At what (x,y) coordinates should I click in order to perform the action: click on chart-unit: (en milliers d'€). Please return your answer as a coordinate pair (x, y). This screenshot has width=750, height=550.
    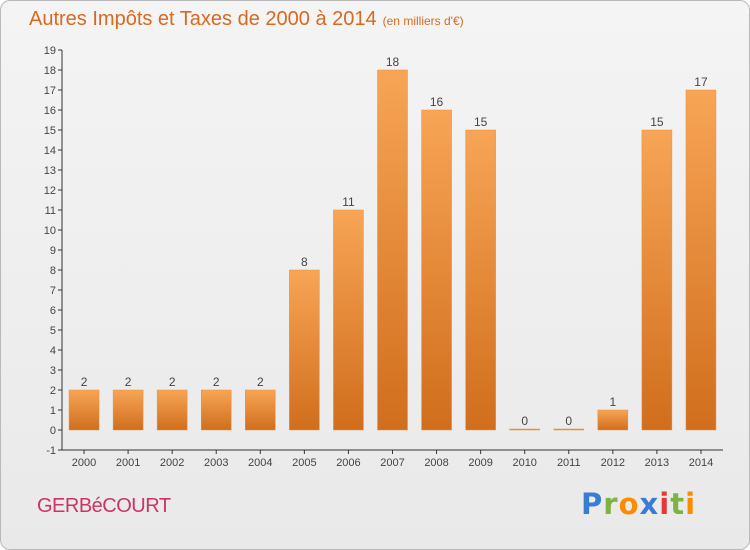
    Looking at the image, I should click on (423, 21).